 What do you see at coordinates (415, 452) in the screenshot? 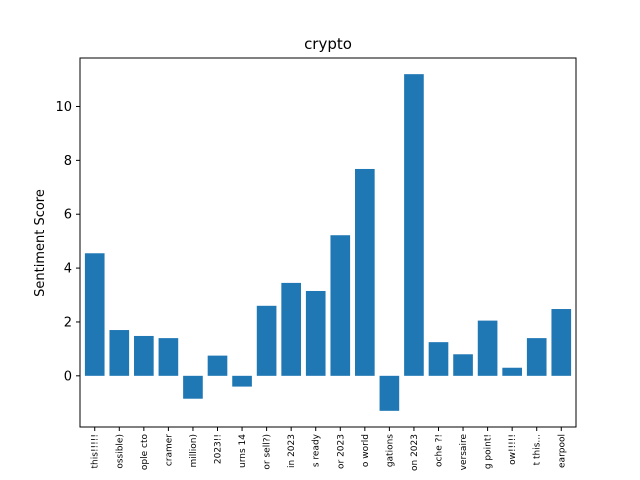
I see `x-tick-label: on 2023` at bounding box center [415, 452].